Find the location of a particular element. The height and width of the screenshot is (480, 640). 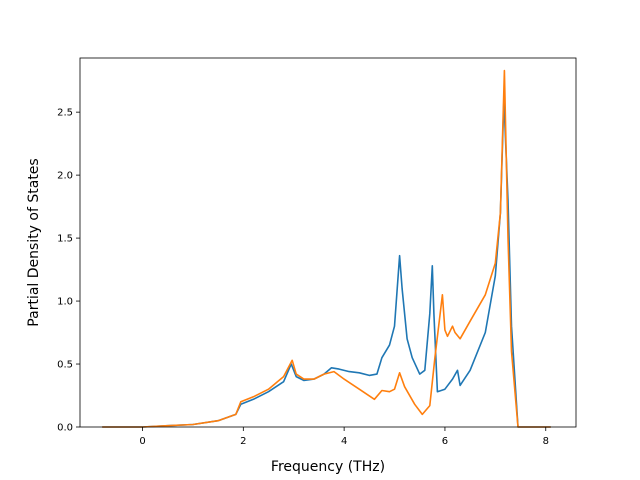

y-tick-label: 2.0 is located at coordinates (65, 176).